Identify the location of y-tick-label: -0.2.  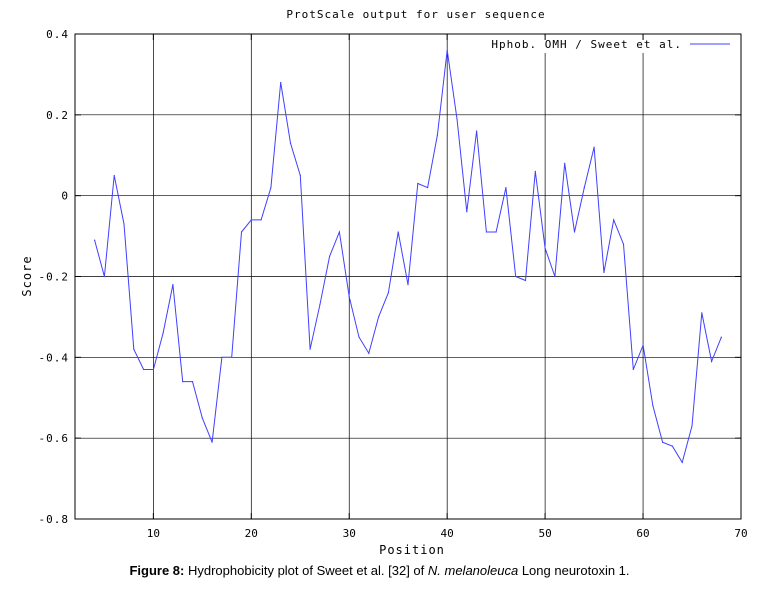
(54, 277).